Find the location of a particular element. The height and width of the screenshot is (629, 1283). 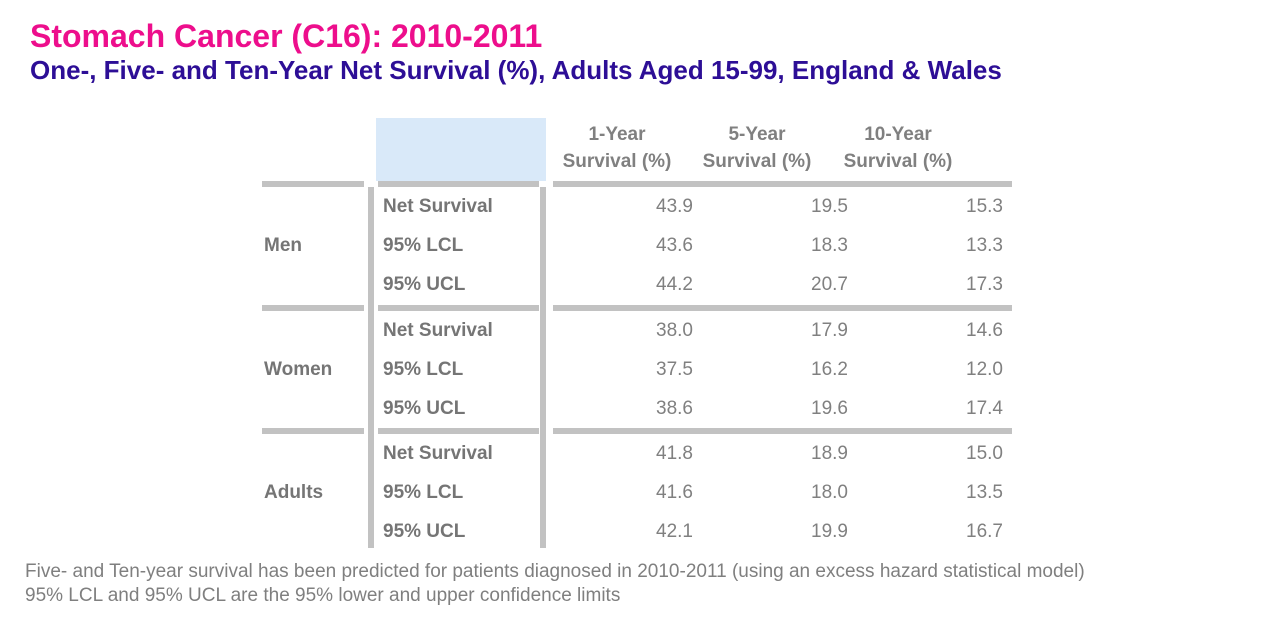

column-header-1-year: 1-Year Survival (%) is located at coordinates (617, 148).